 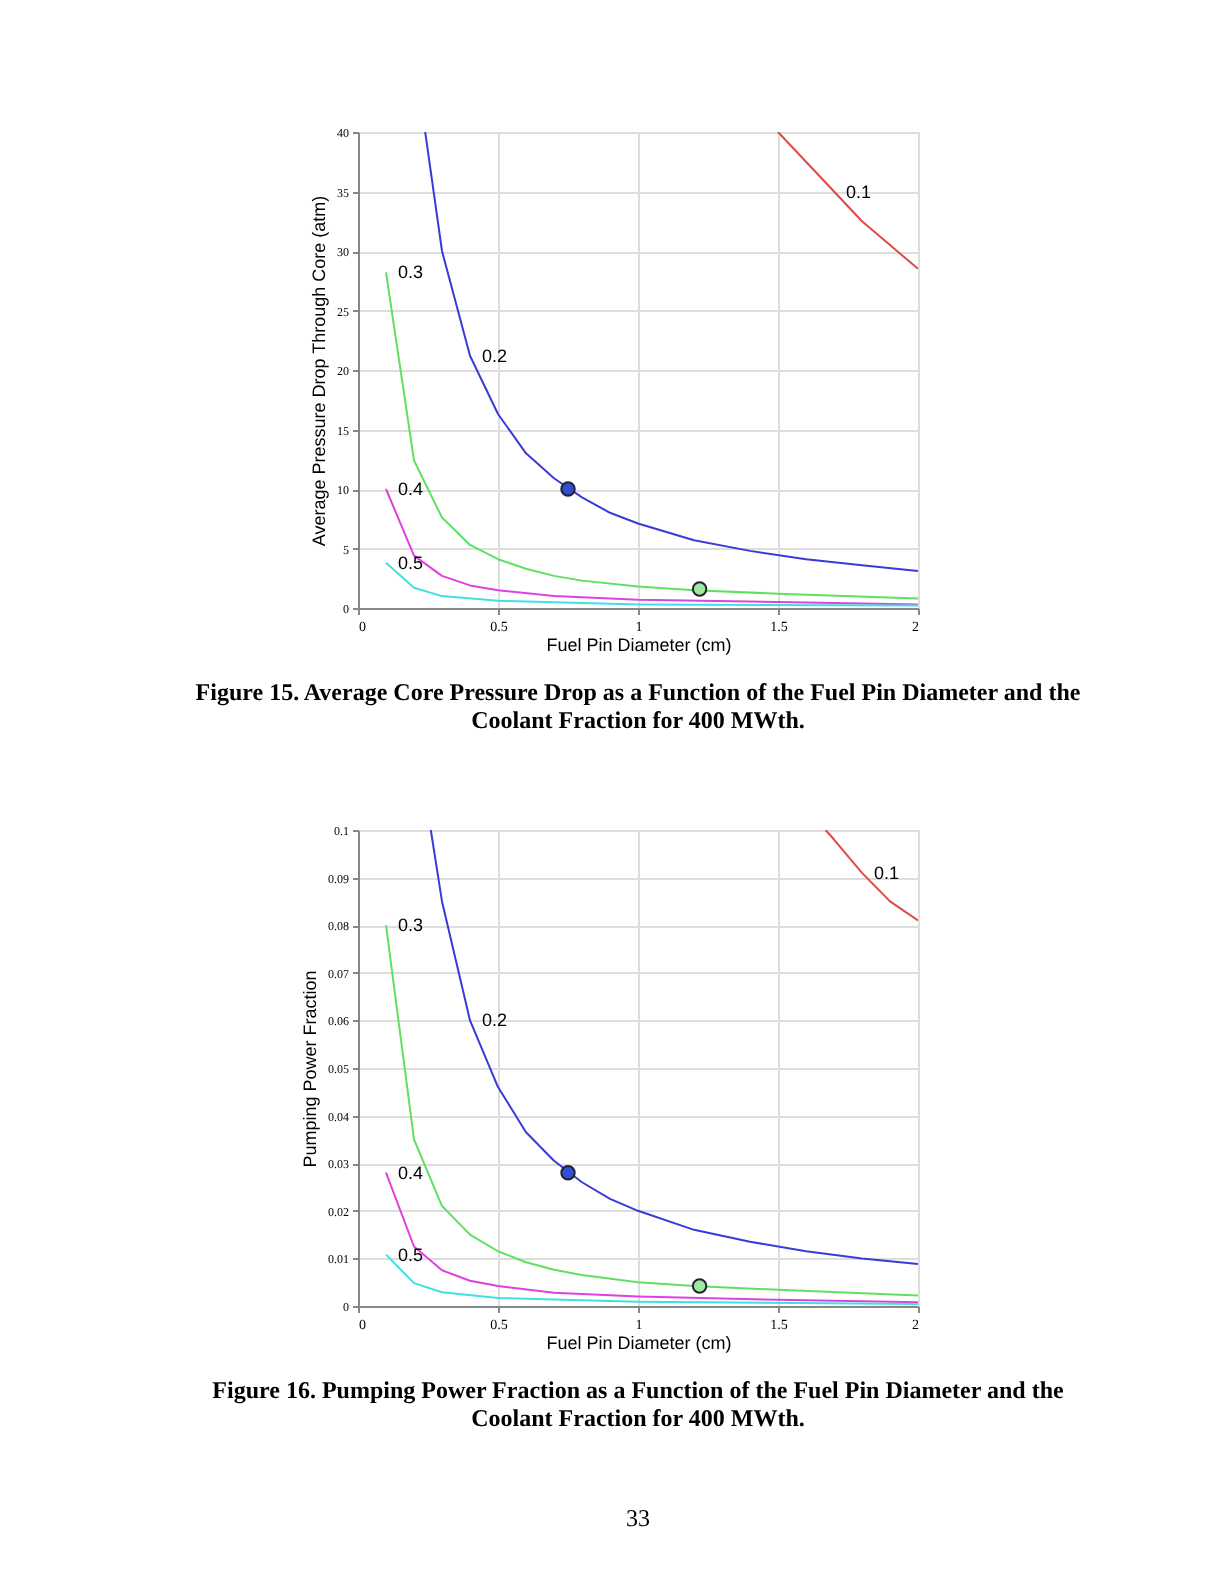 What do you see at coordinates (638, 1404) in the screenshot?
I see `text: Figure 16. Pumping Power Fraction as a Function of the Fuel Pin Diameter and the Coolant Fraction for 400 MWth.` at bounding box center [638, 1404].